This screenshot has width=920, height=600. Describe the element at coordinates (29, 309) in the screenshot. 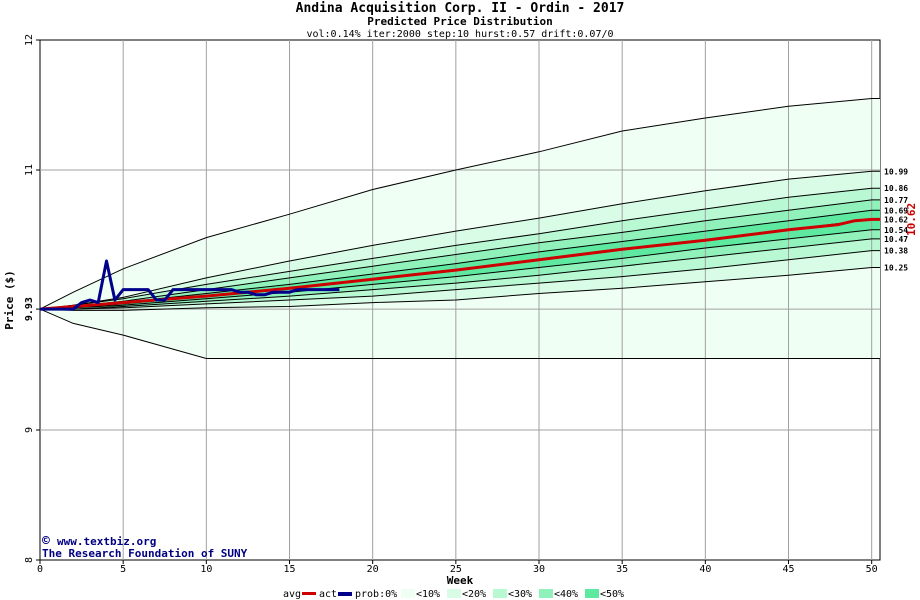

I see `y-tick-label: 9.93` at that location.